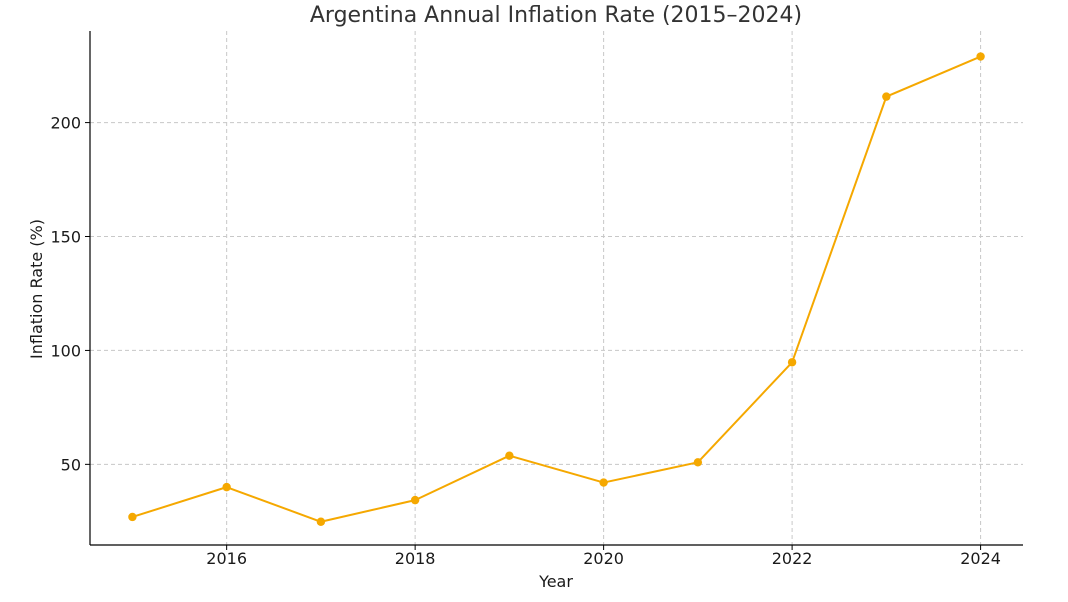  Describe the element at coordinates (980, 56) in the screenshot. I see `data-point-2024` at that location.